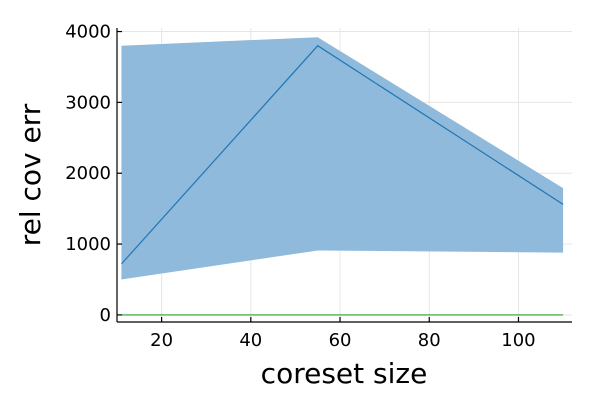 This screenshot has height=400, width=600. What do you see at coordinates (88, 32) in the screenshot?
I see `y-tick-label: 4000` at bounding box center [88, 32].